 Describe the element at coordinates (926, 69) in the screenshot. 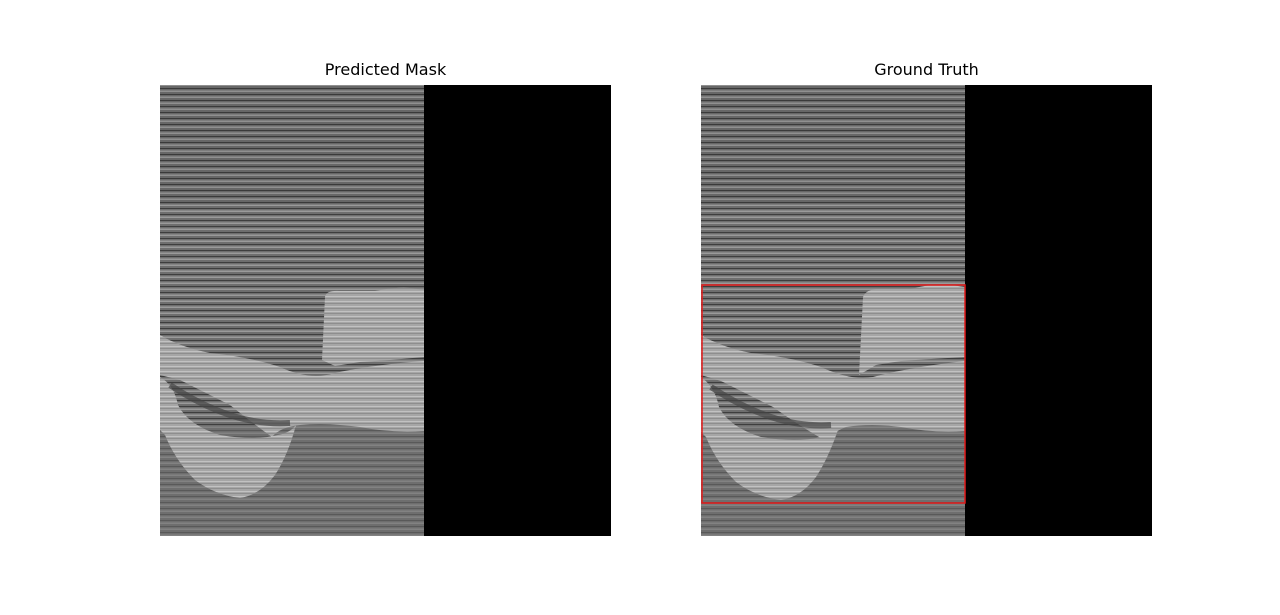

I see `panel-title-ground-truth: Ground Truth` at that location.